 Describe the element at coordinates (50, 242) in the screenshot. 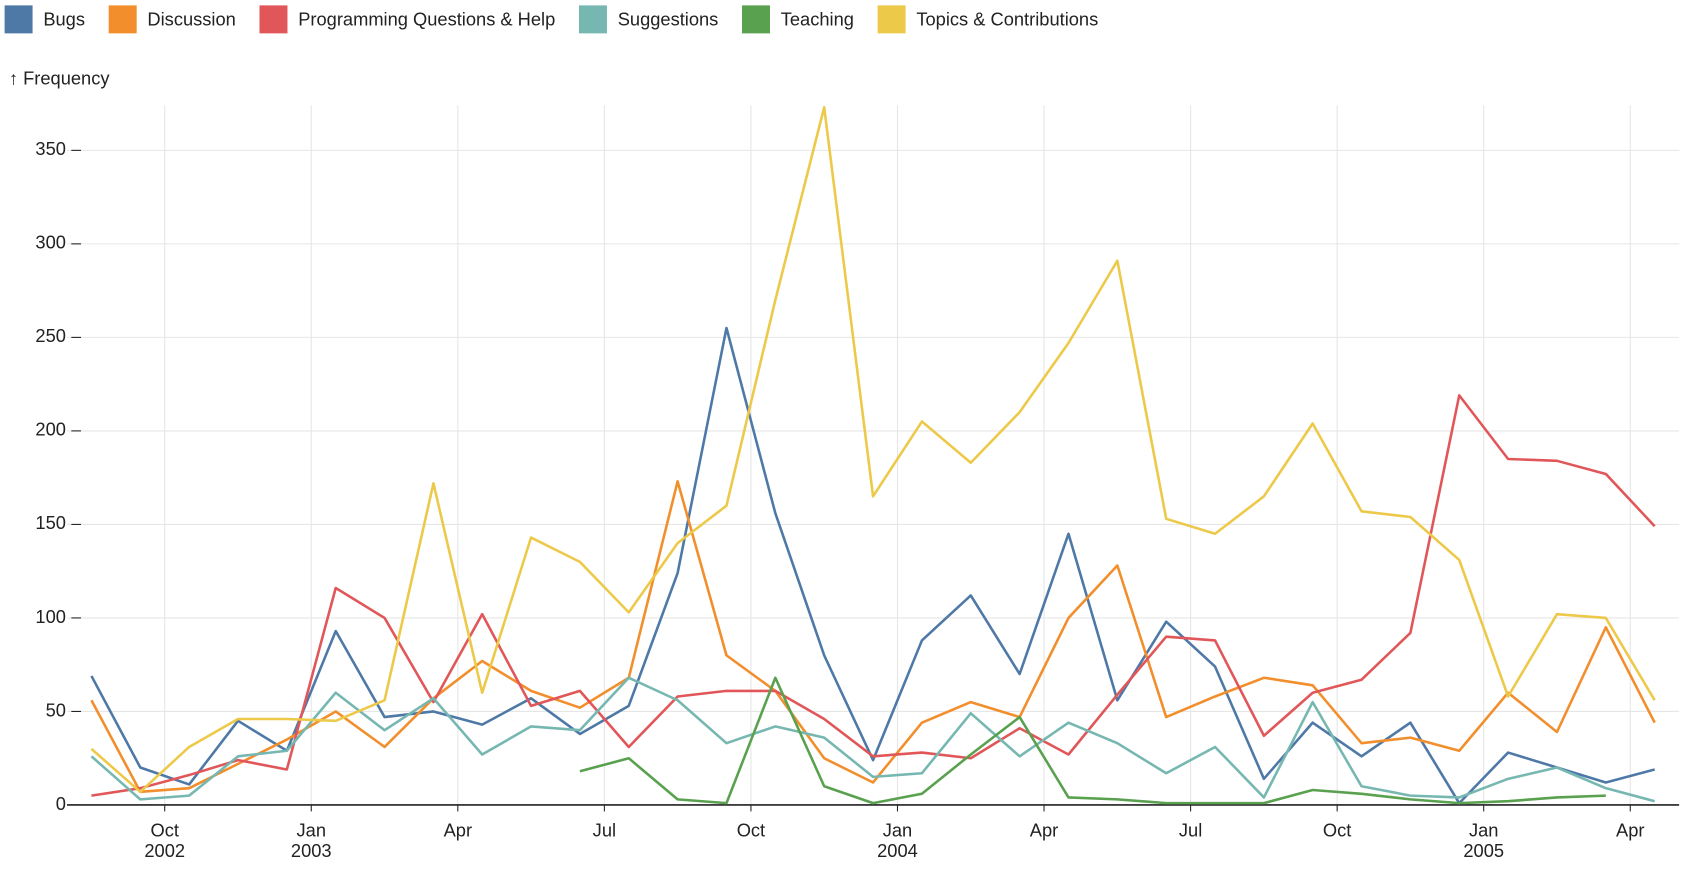

I see `y-tick-label: 300` at that location.